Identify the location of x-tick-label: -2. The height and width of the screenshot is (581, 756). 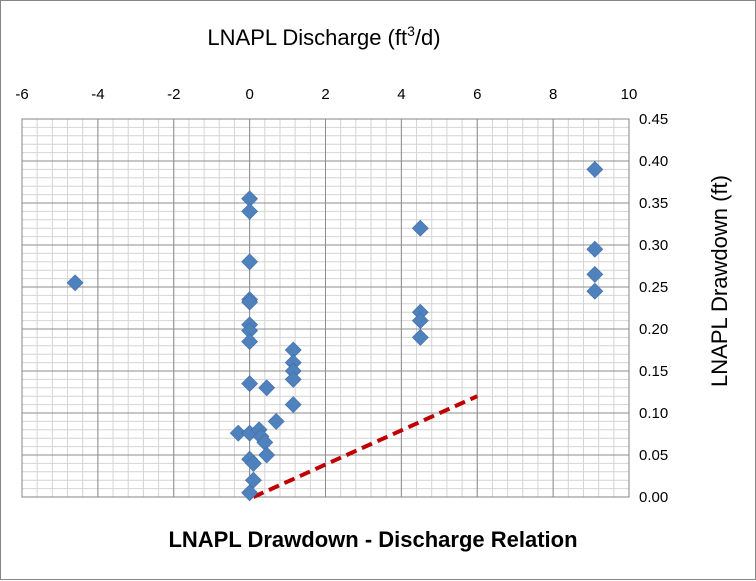
(173, 94).